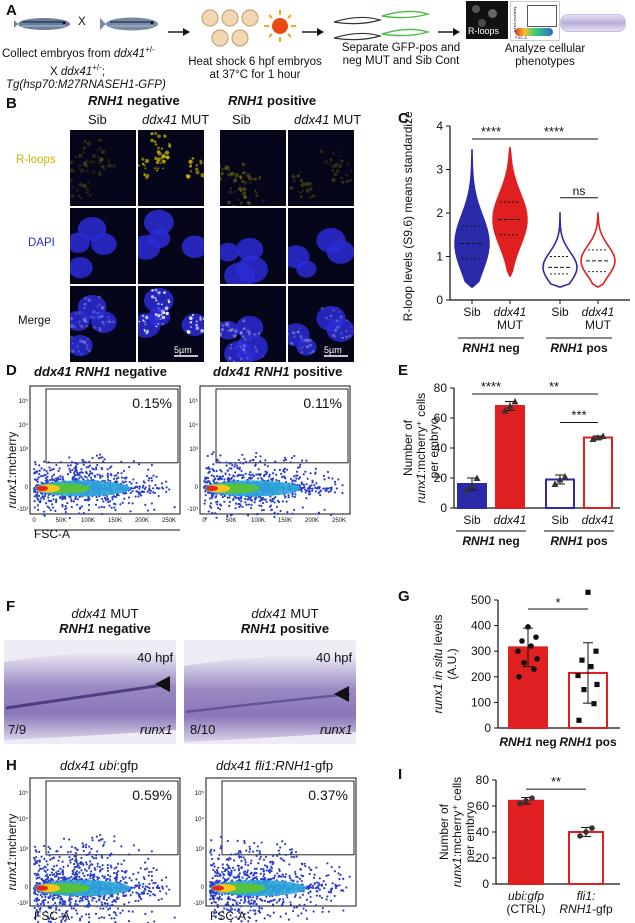  What do you see at coordinates (122, 613) in the screenshot?
I see `f-left-title1: MUT` at bounding box center [122, 613].